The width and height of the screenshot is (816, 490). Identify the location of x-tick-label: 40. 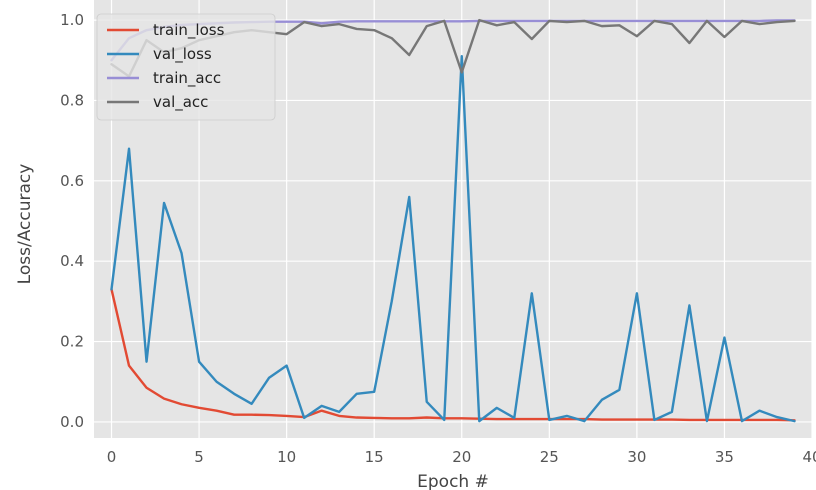
(809, 457).